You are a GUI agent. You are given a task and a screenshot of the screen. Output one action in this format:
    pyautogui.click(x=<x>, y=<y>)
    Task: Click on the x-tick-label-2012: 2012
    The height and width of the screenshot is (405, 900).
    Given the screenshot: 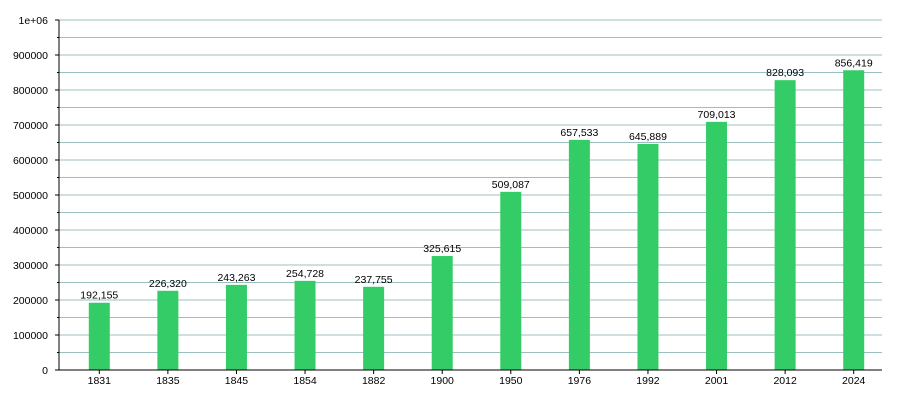 What is the action you would take?
    pyautogui.click(x=785, y=381)
    